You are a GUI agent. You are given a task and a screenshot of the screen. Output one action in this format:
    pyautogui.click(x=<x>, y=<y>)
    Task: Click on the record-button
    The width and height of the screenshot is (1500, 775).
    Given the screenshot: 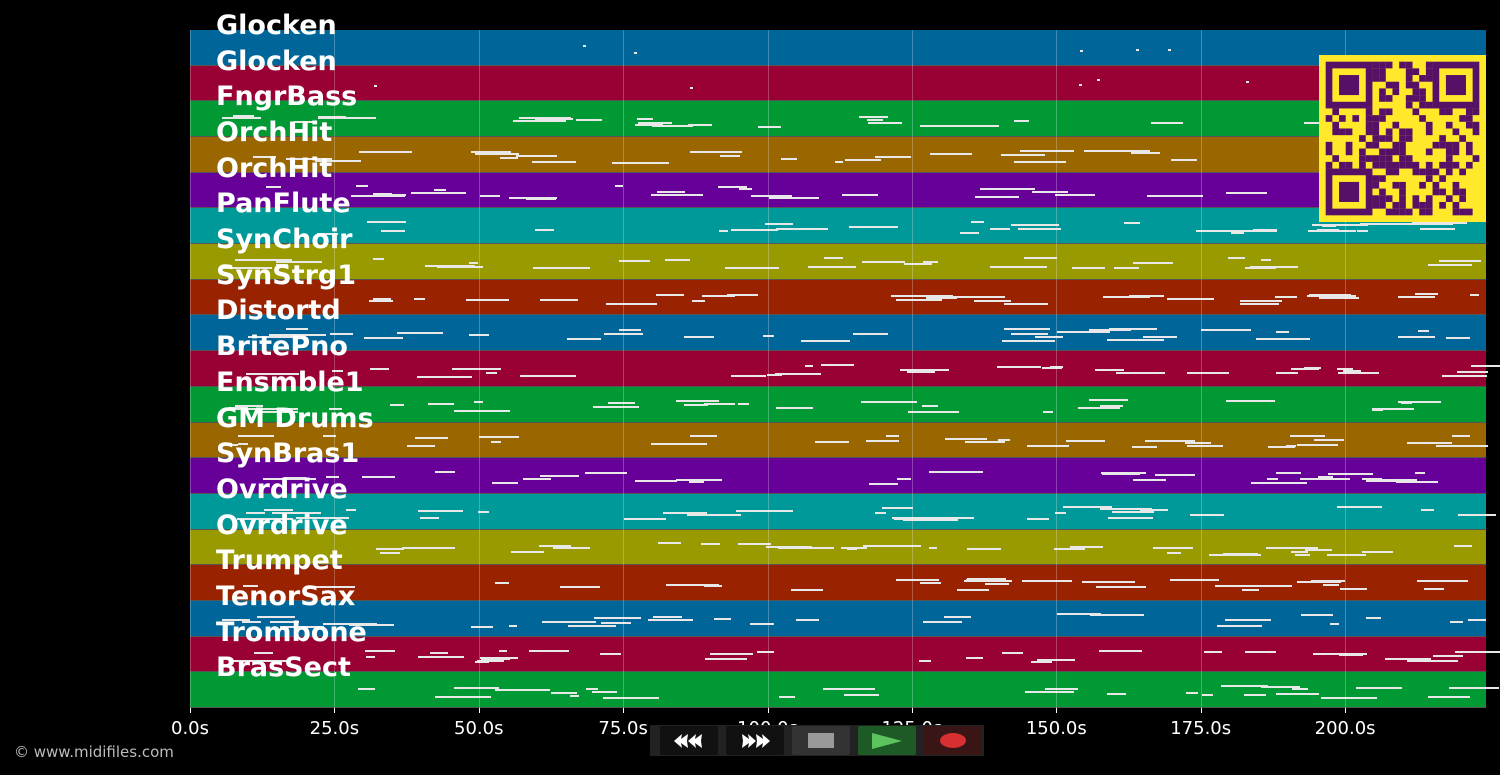 What is the action you would take?
    pyautogui.click(x=953, y=740)
    